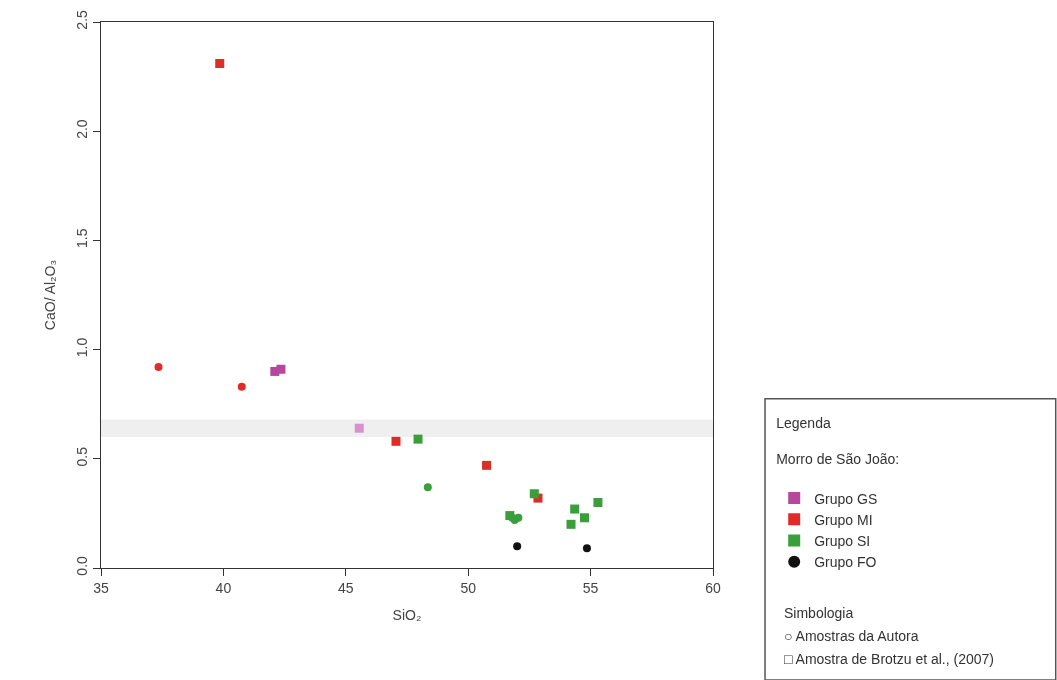  I want to click on x-tick-label: 55, so click(590, 587).